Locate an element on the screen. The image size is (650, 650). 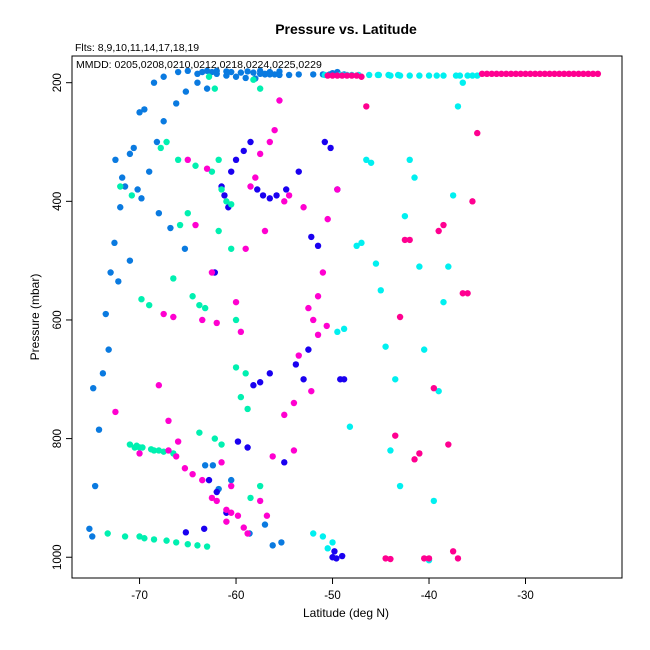
x-tick-label: -70 is located at coordinates (139, 596).